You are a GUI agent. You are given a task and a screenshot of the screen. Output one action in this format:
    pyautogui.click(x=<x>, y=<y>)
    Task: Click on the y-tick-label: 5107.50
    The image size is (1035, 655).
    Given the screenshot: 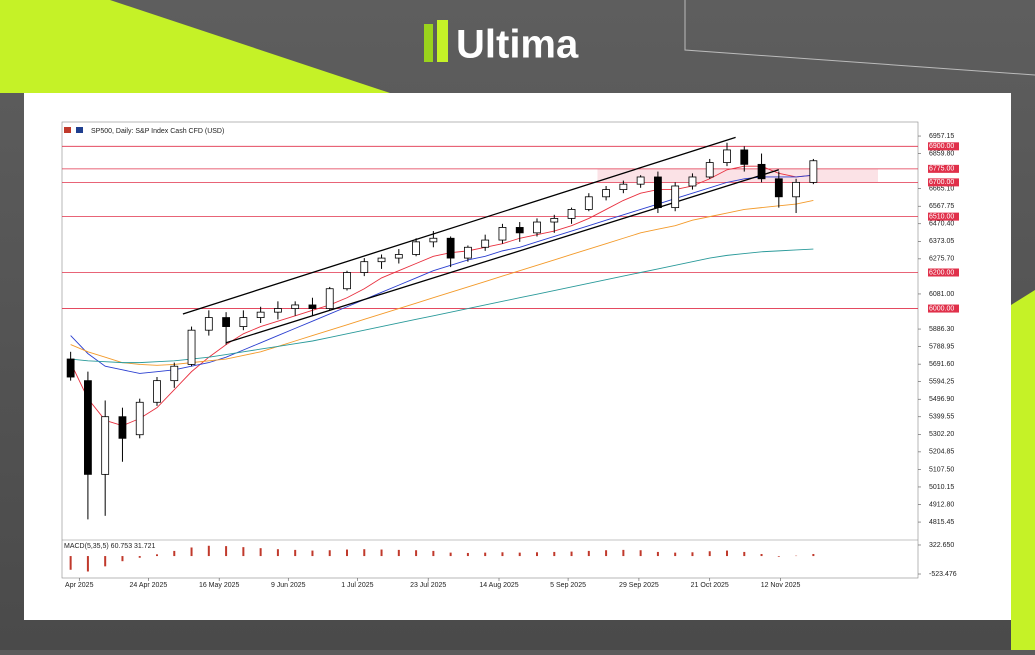 What is the action you would take?
    pyautogui.click(x=941, y=469)
    